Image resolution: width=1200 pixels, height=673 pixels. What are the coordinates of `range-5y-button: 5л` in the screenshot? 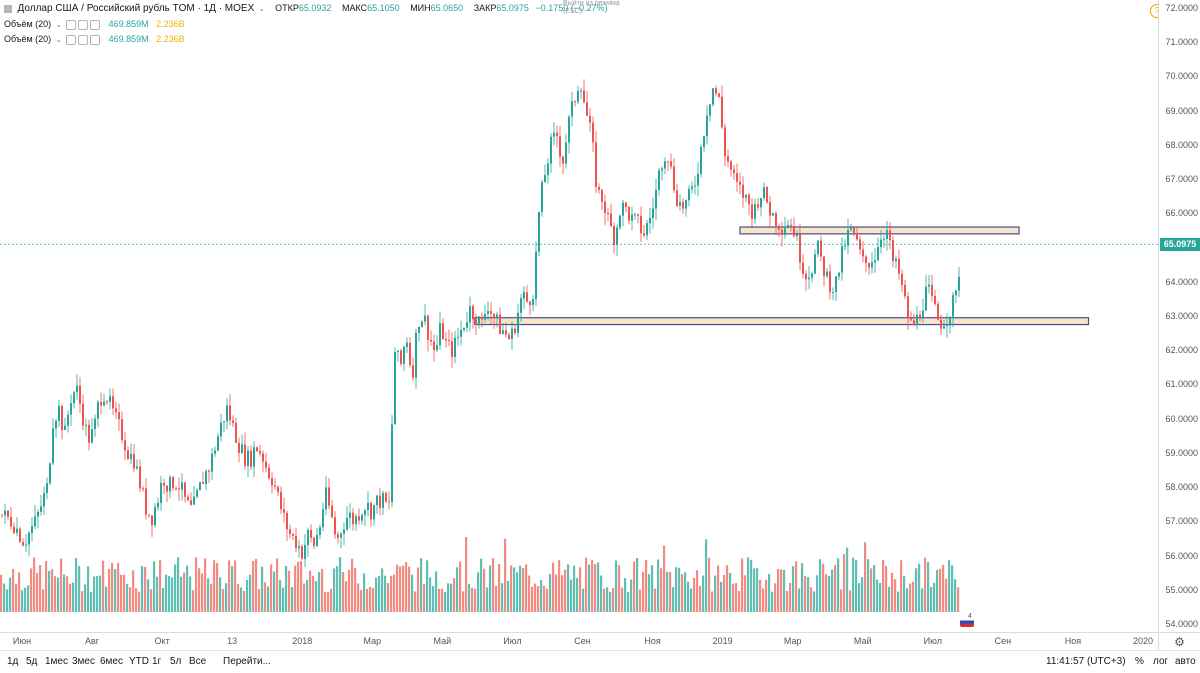 It's located at (176, 661).